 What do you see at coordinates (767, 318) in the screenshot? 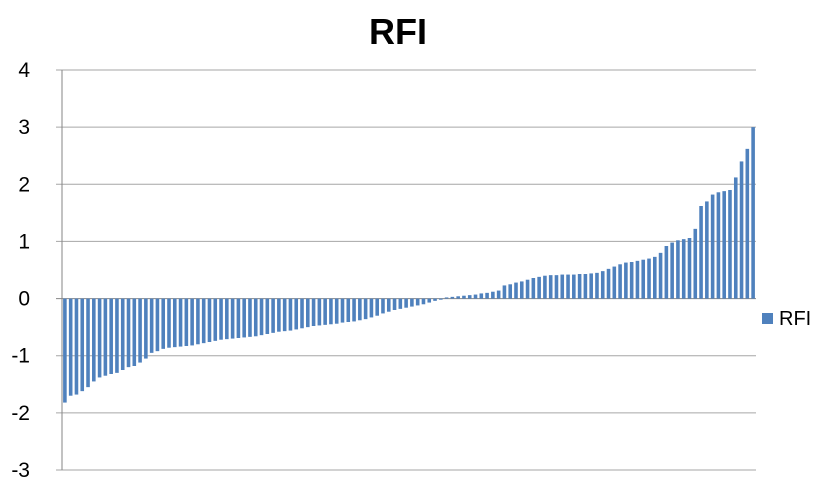
I see `legend-swatch` at bounding box center [767, 318].